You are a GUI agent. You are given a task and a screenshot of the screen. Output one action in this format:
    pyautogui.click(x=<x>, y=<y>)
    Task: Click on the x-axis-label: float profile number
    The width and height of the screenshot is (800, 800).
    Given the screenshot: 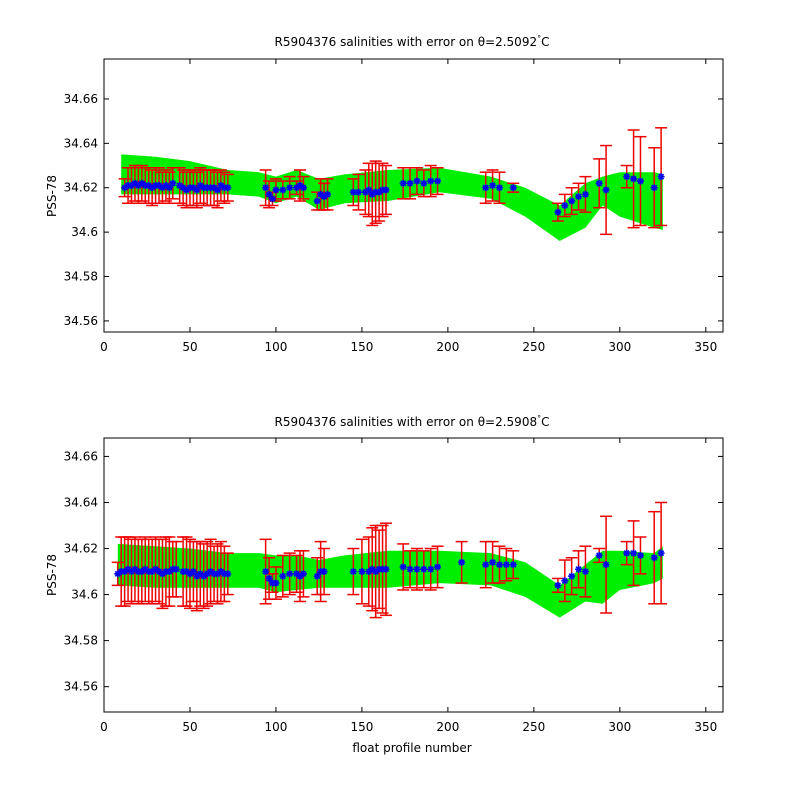 What is the action you would take?
    pyautogui.click(x=411, y=748)
    